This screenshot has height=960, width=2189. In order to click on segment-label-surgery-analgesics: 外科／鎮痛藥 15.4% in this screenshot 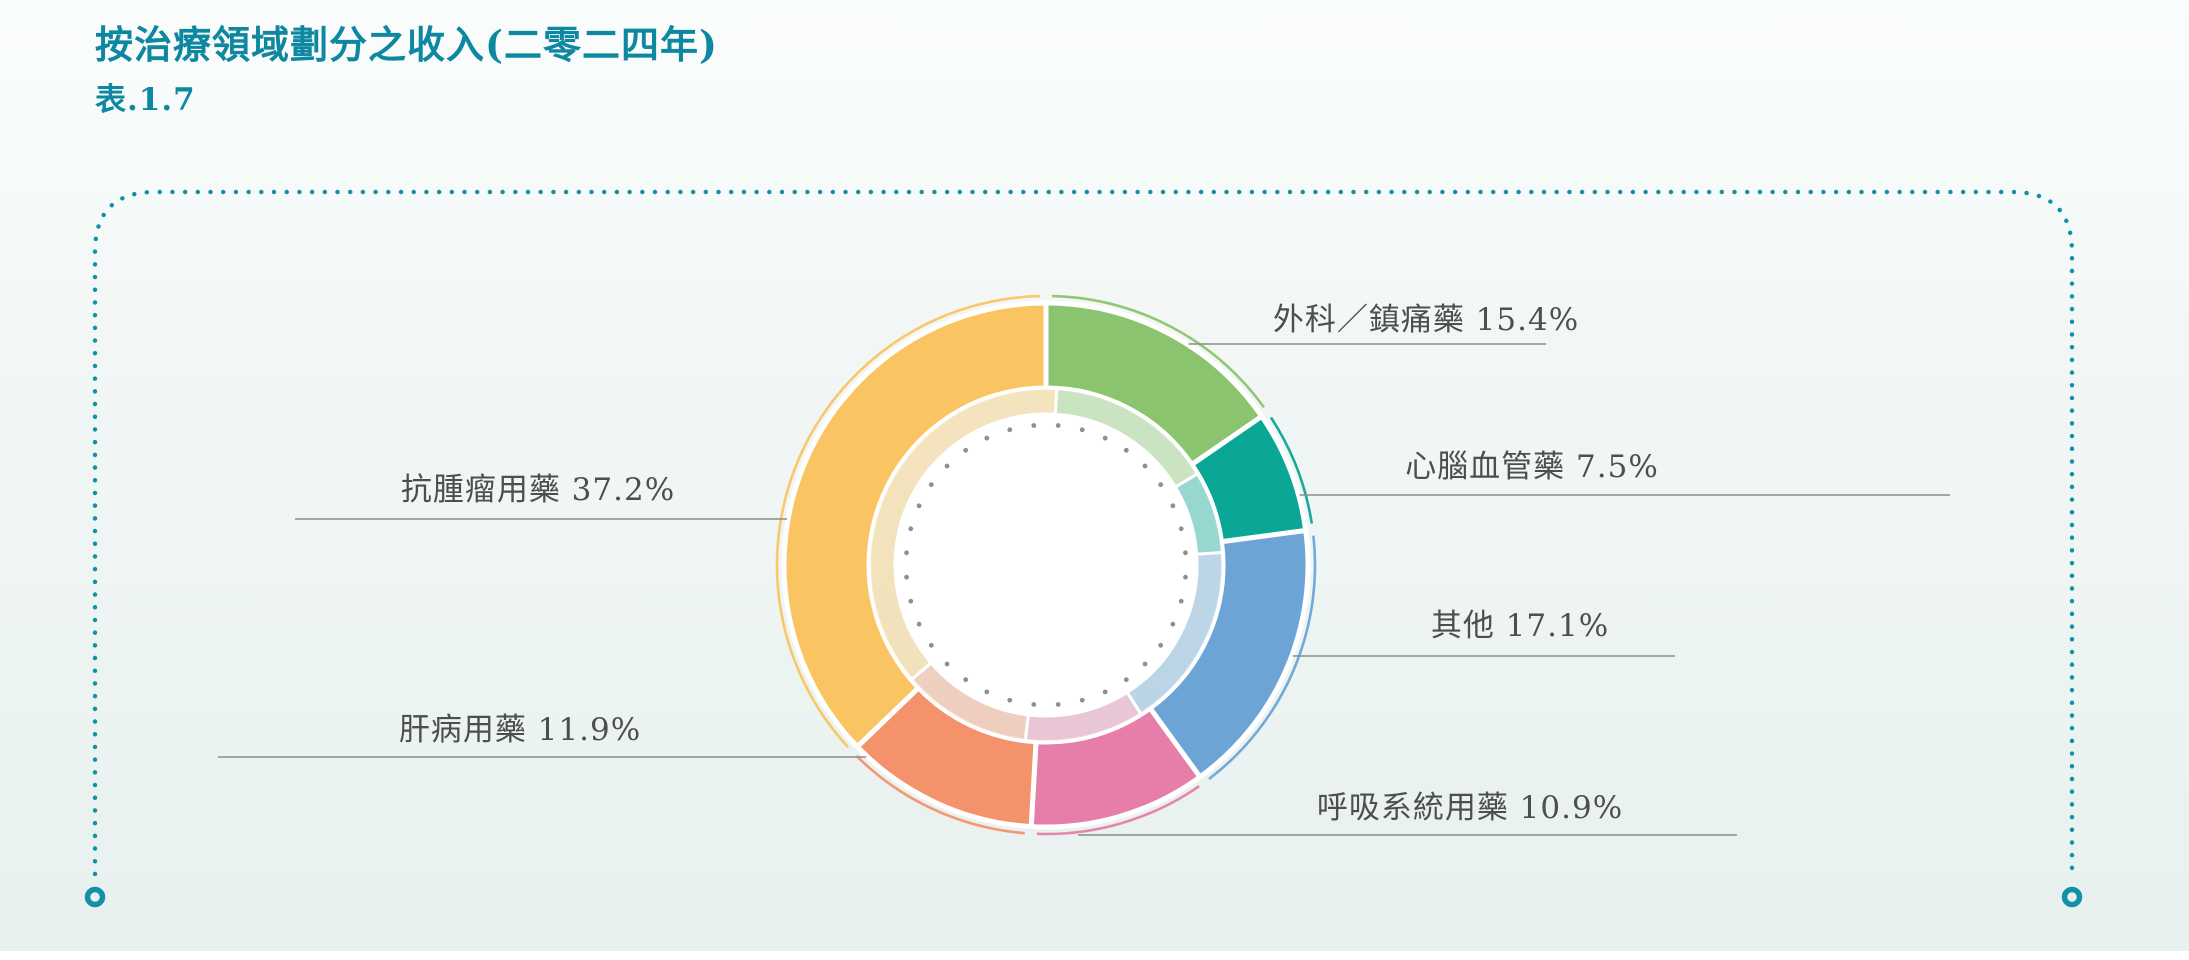, I will do `click(1426, 320)`.